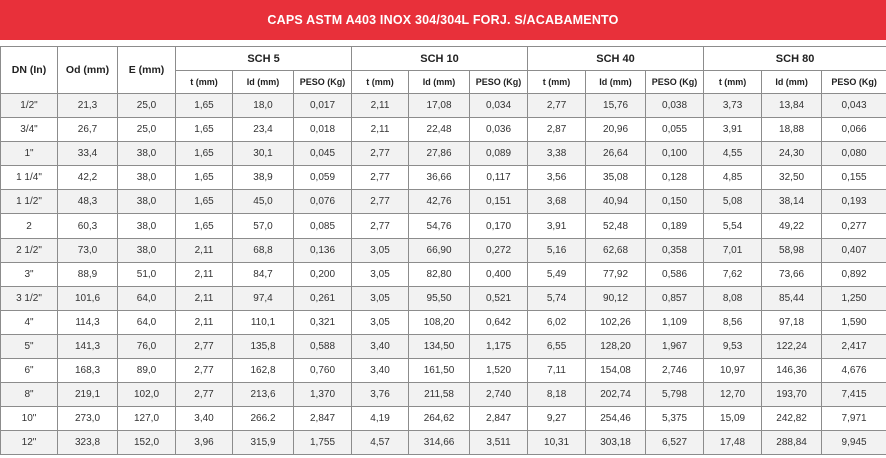 Image resolution: width=886 pixels, height=458 pixels. I want to click on cell-sch40-peso: 5,375, so click(675, 419).